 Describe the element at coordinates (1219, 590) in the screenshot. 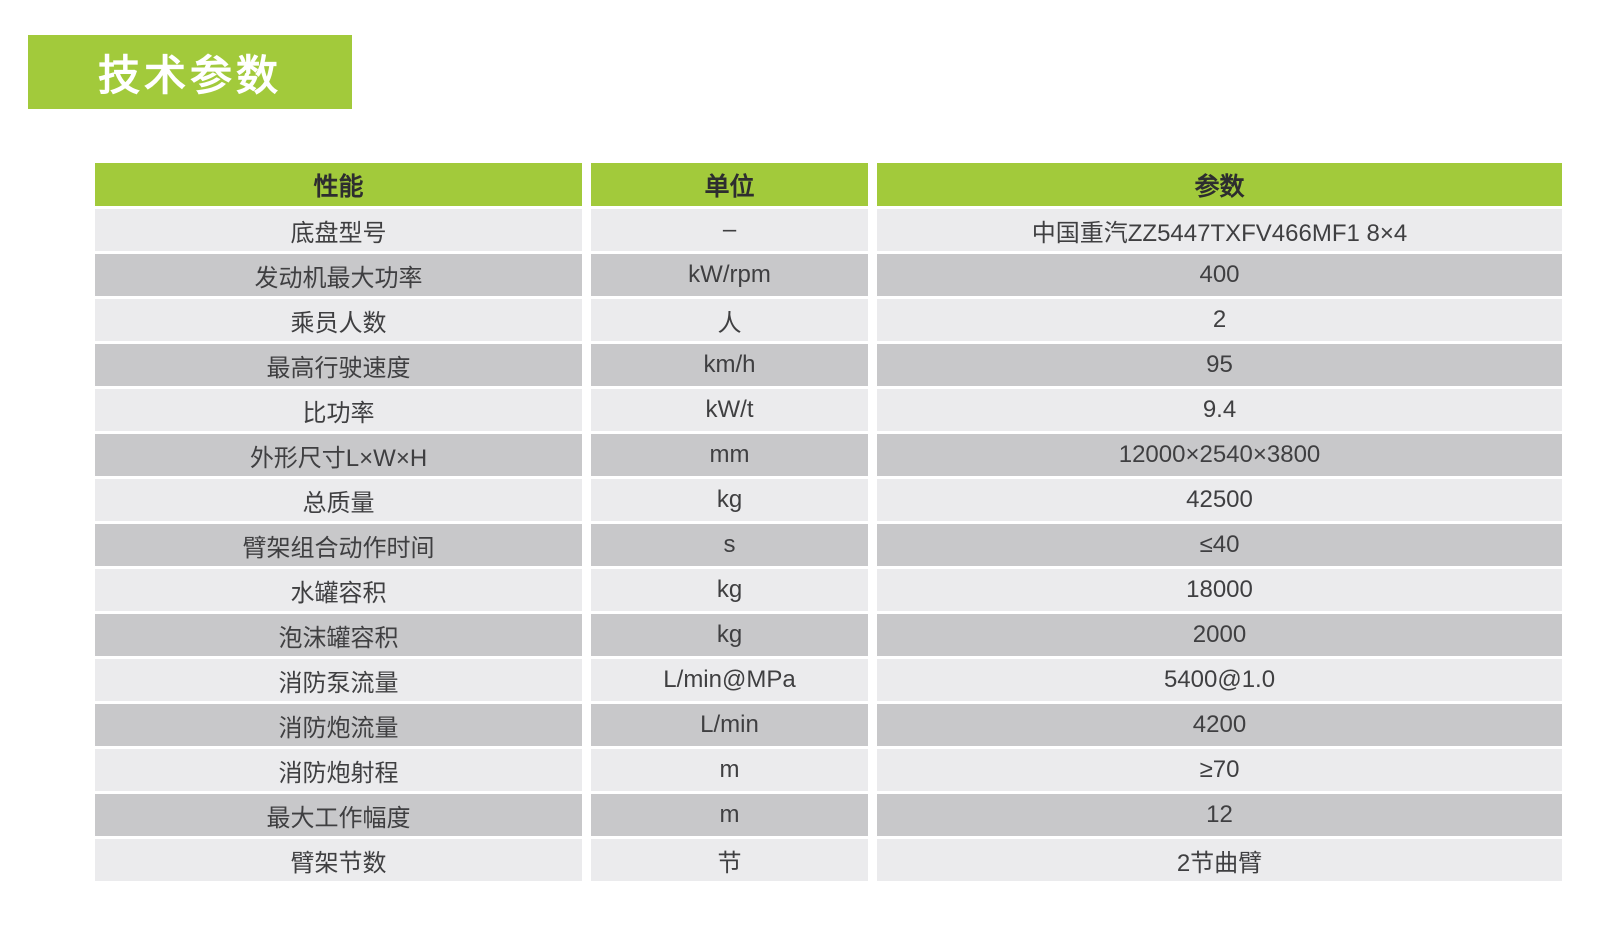

I see `row-value-cell: 18000` at that location.